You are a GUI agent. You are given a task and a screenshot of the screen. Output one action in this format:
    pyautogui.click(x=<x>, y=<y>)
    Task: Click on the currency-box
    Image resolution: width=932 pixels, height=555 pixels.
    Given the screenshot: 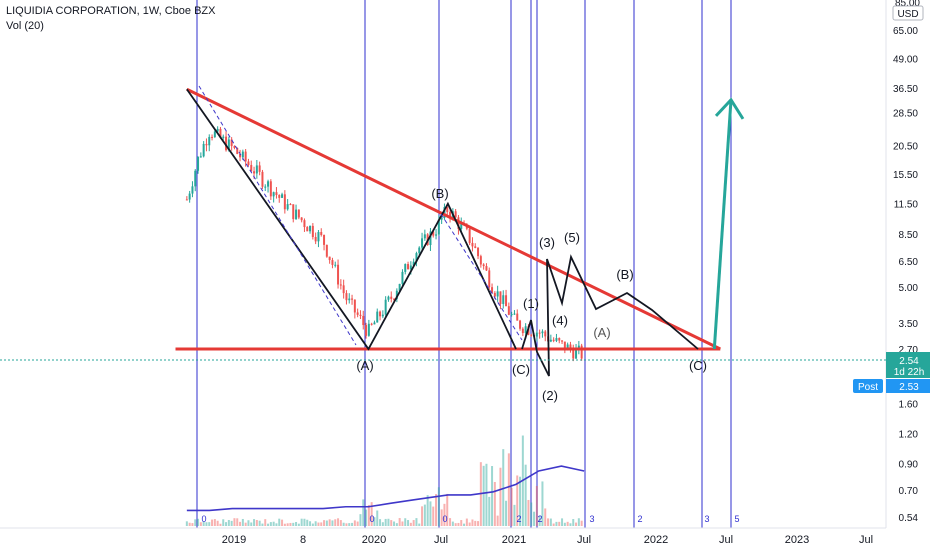 What is the action you would take?
    pyautogui.click(x=908, y=13)
    